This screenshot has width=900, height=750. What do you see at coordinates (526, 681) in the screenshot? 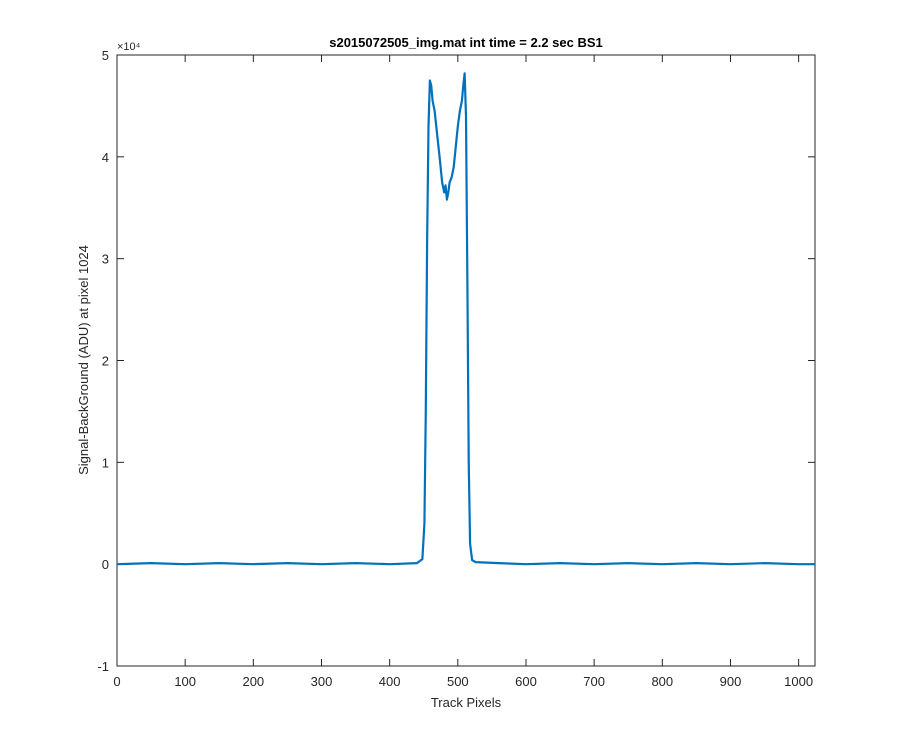
I see `x-tick-label: 600` at bounding box center [526, 681].